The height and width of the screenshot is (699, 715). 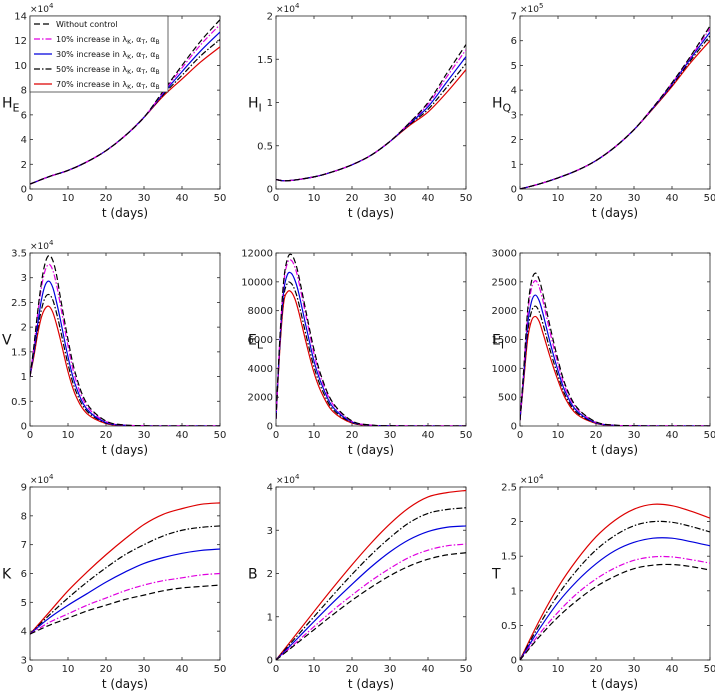 I want to click on y-tick-label: 3, so click(x=514, y=115).